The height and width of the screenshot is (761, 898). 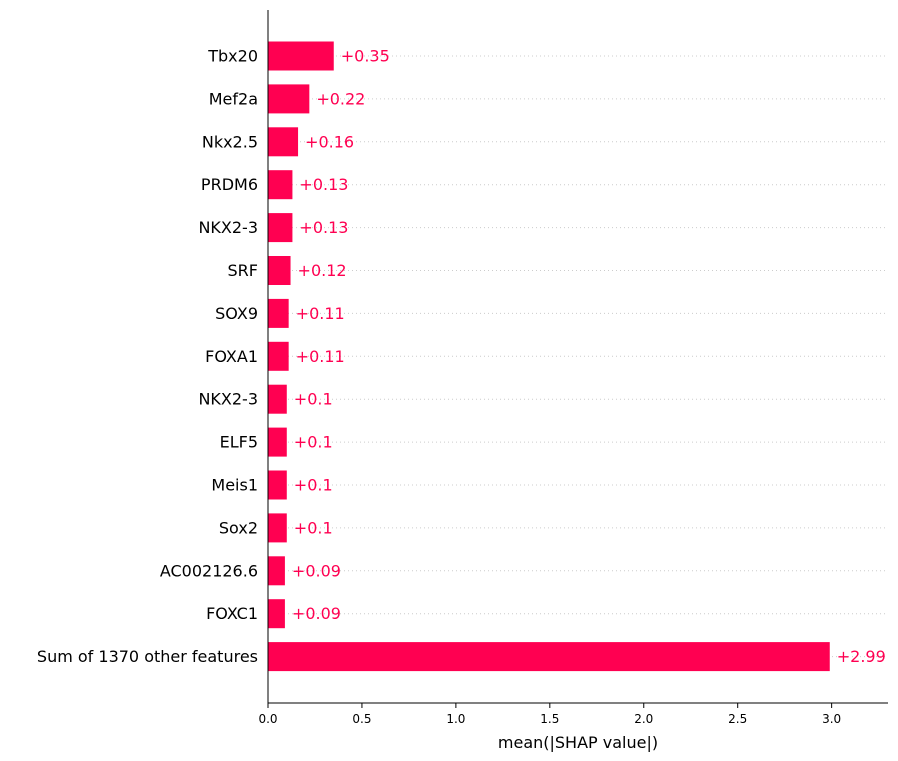 I want to click on value-label: +0.35, so click(x=365, y=56).